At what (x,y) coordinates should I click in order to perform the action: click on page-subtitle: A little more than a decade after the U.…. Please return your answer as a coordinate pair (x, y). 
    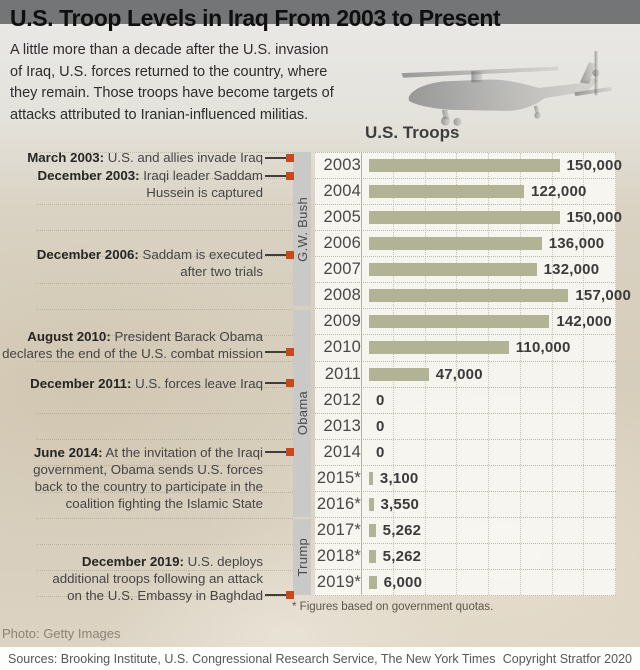
    Looking at the image, I should click on (172, 83).